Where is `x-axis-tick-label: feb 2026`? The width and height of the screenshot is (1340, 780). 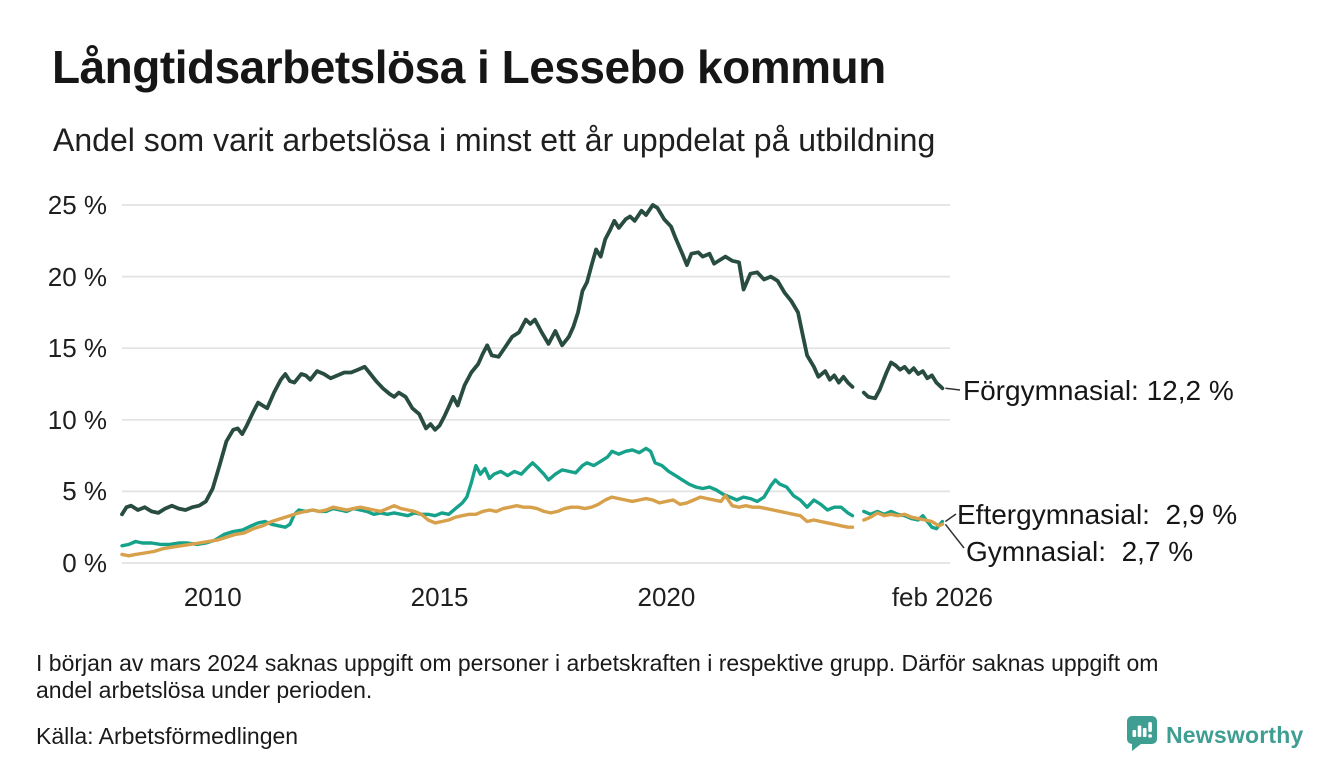 x-axis-tick-label: feb 2026 is located at coordinates (942, 597).